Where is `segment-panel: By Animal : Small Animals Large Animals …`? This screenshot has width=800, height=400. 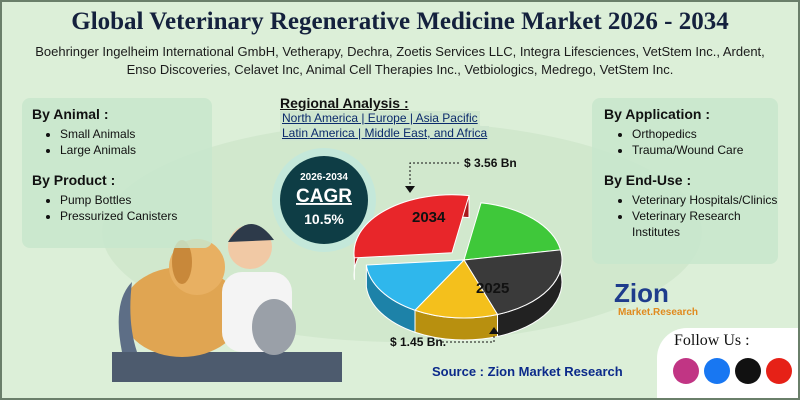 segment-panel: By Animal : Small Animals Large Animals … is located at coordinates (117, 173).